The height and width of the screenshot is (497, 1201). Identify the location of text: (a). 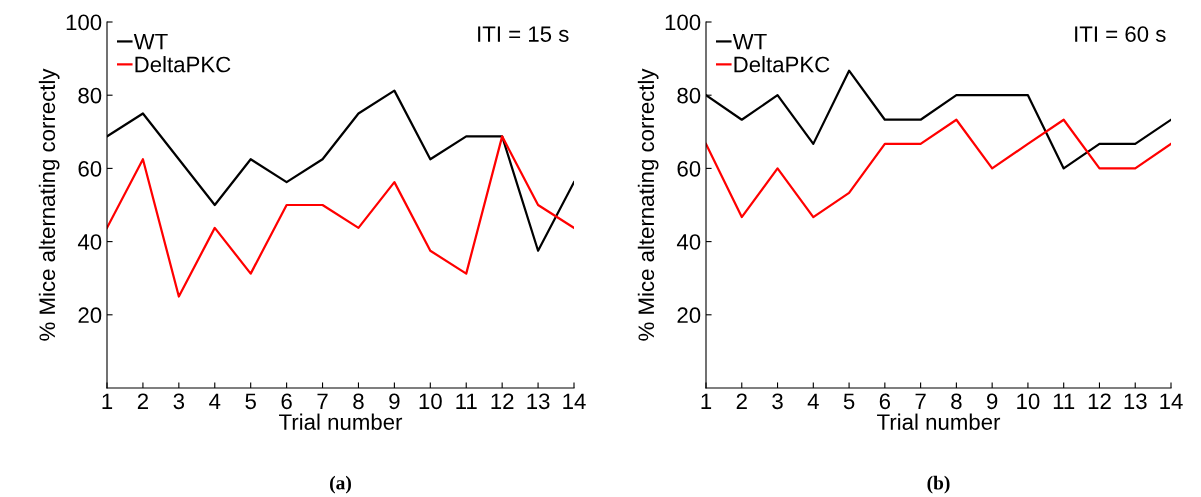
(340, 484).